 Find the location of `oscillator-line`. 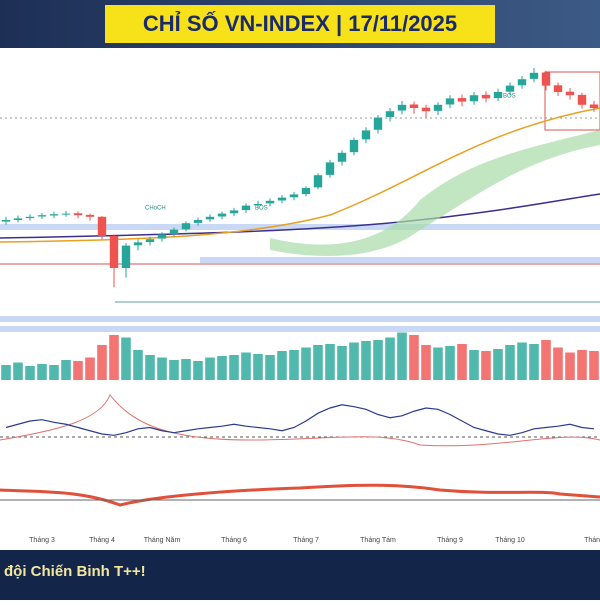

oscillator-line is located at coordinates (300, 420).